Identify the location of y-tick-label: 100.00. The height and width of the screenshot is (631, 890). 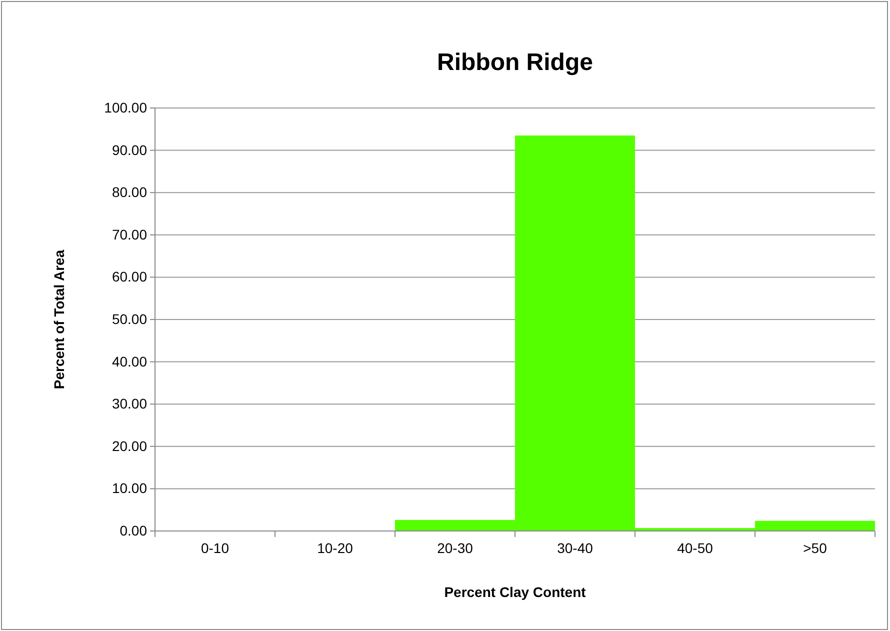
(126, 107).